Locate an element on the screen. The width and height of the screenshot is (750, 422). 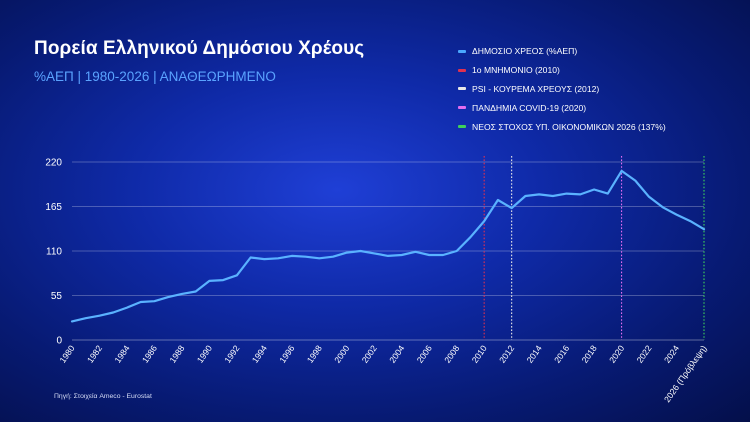
x-tick-label-2022: 2022 is located at coordinates (644, 354).